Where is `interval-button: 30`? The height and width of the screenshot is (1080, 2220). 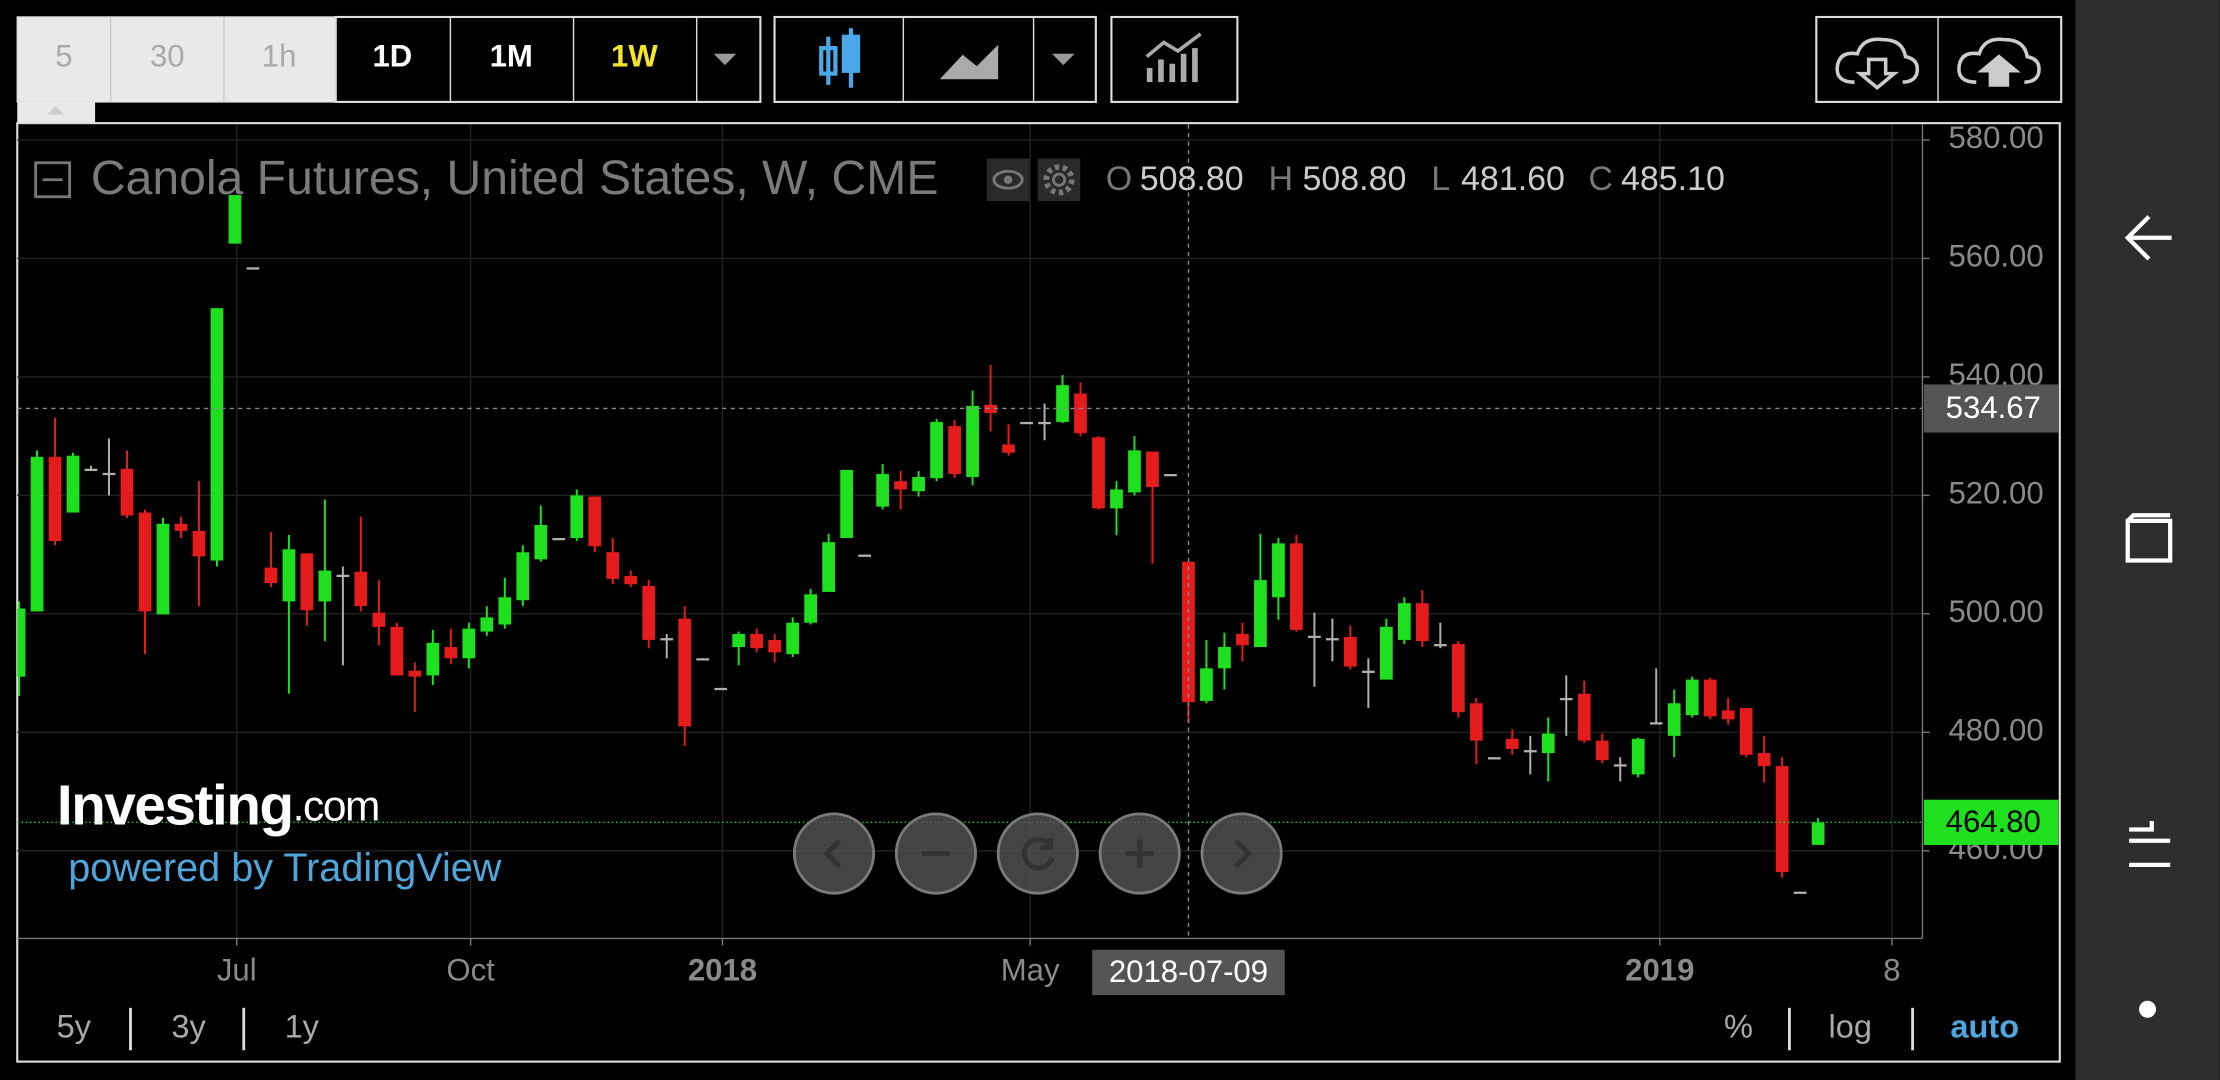
interval-button: 30 is located at coordinates (167, 55).